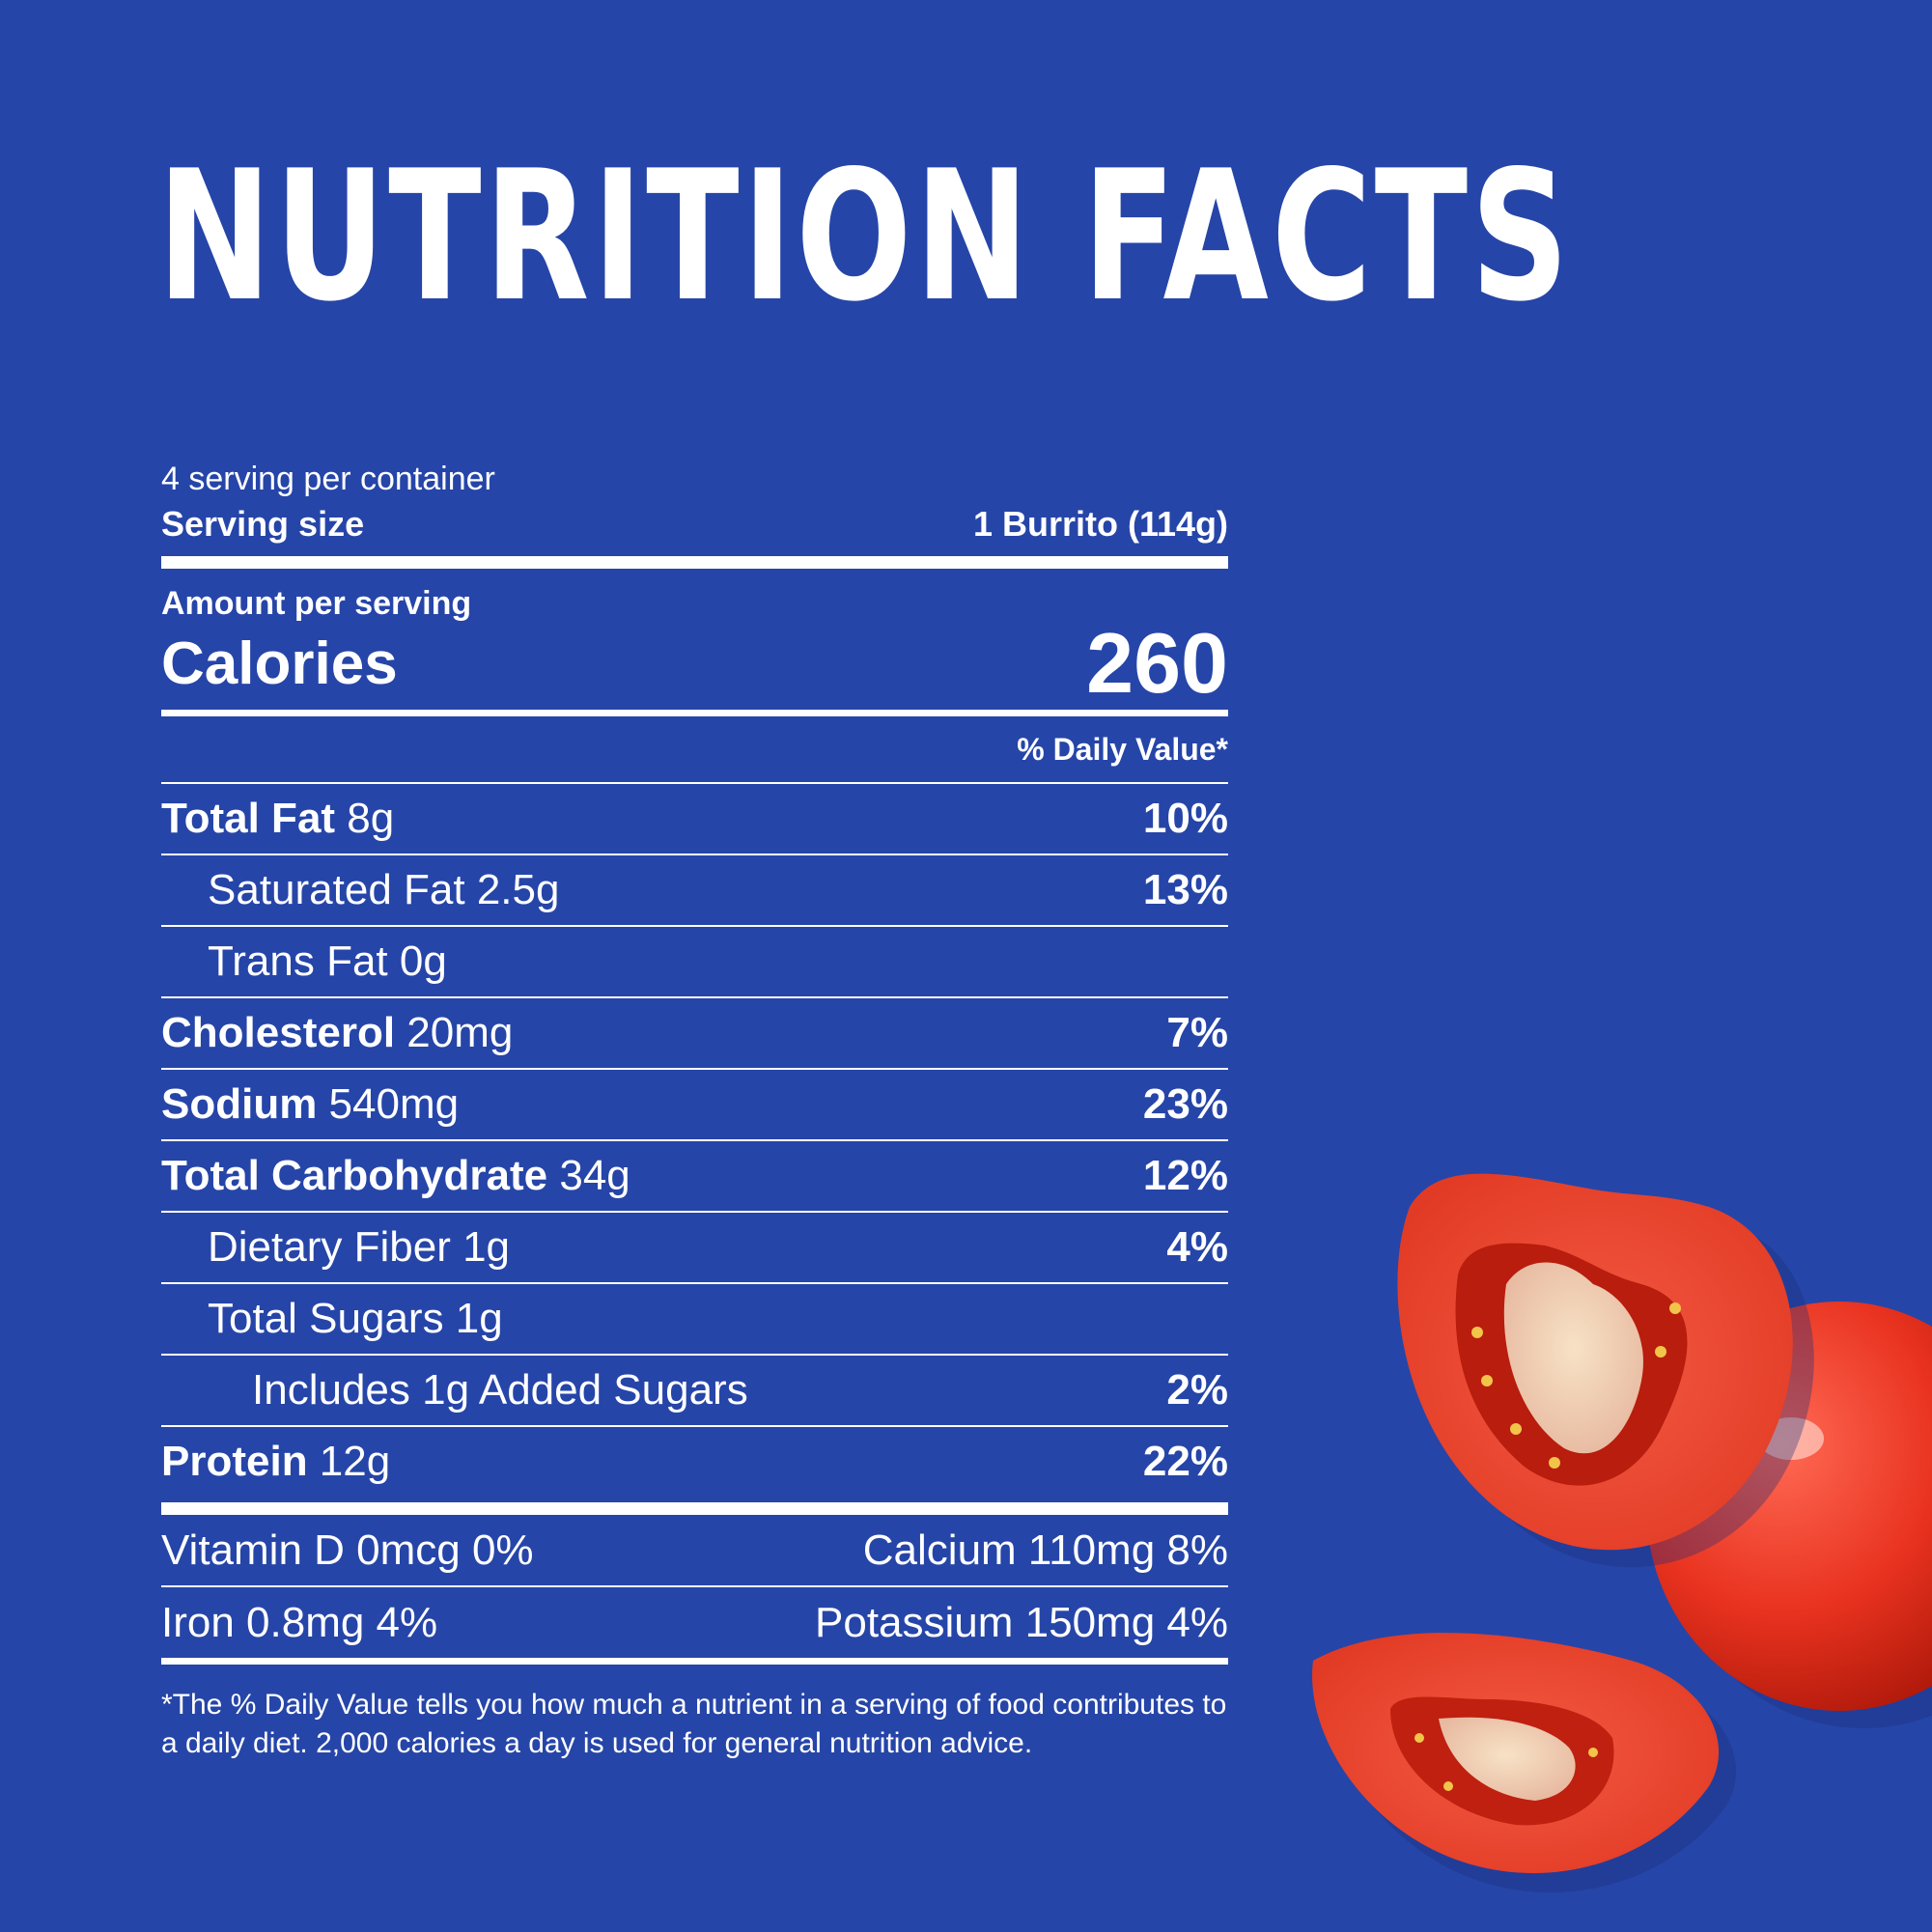 Image resolution: width=1932 pixels, height=1932 pixels. I want to click on nutrient-pct: 13%, so click(1185, 890).